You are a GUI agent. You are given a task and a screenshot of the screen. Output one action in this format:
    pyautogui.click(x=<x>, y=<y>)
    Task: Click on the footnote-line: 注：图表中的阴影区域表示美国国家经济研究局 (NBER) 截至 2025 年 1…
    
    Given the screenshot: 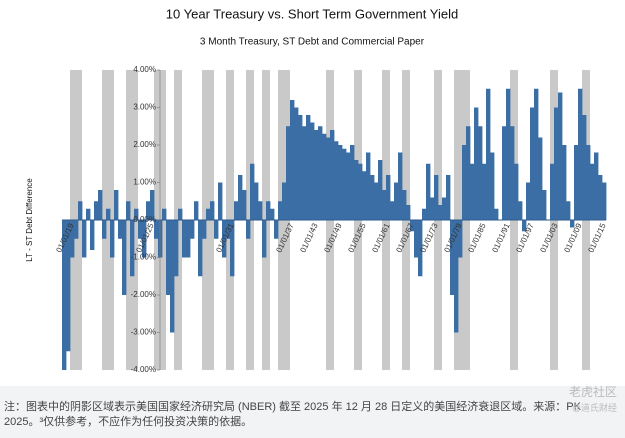 What is the action you would take?
    pyautogui.click(x=292, y=407)
    